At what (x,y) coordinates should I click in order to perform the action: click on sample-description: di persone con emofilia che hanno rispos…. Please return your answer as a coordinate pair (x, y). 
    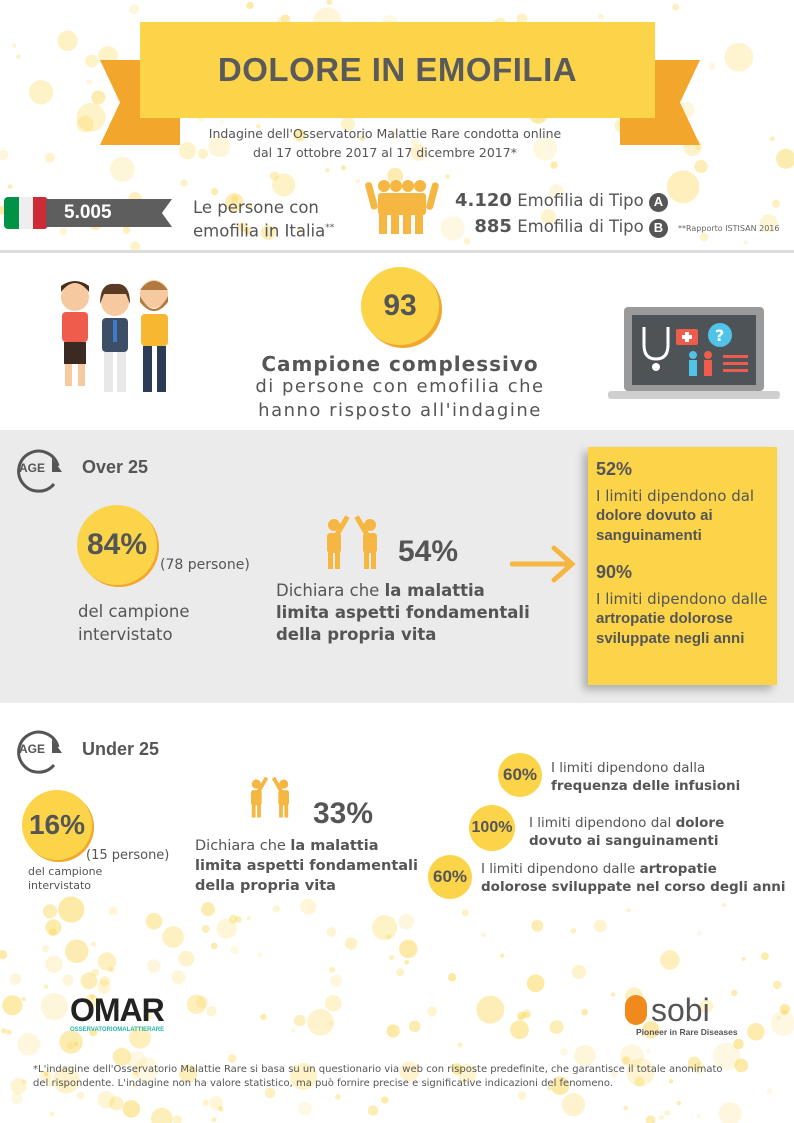
    Looking at the image, I should click on (400, 399).